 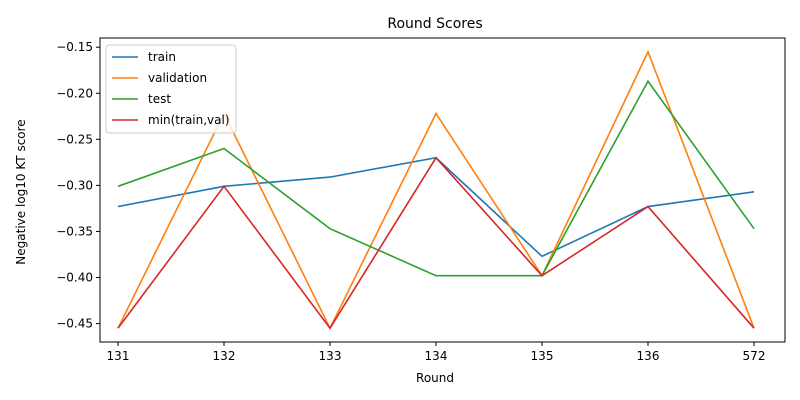 What do you see at coordinates (177, 78) in the screenshot?
I see `legend-label: validation` at bounding box center [177, 78].